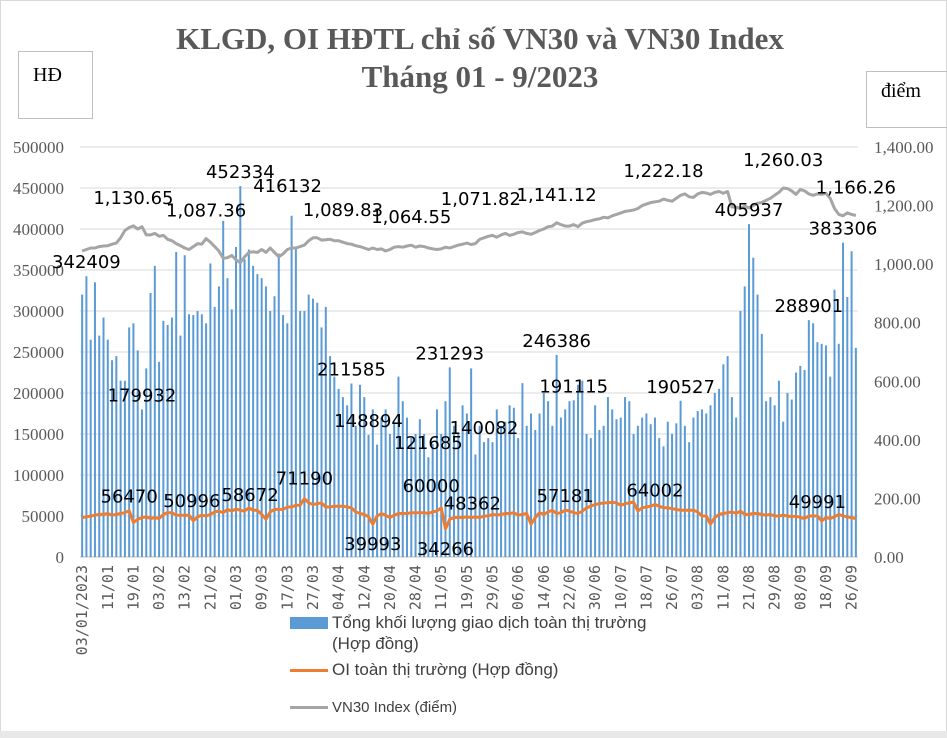 Image resolution: width=947 pixels, height=738 pixels. Describe the element at coordinates (38, 475) in the screenshot. I see `left-axis-tick-label: 100000` at that location.